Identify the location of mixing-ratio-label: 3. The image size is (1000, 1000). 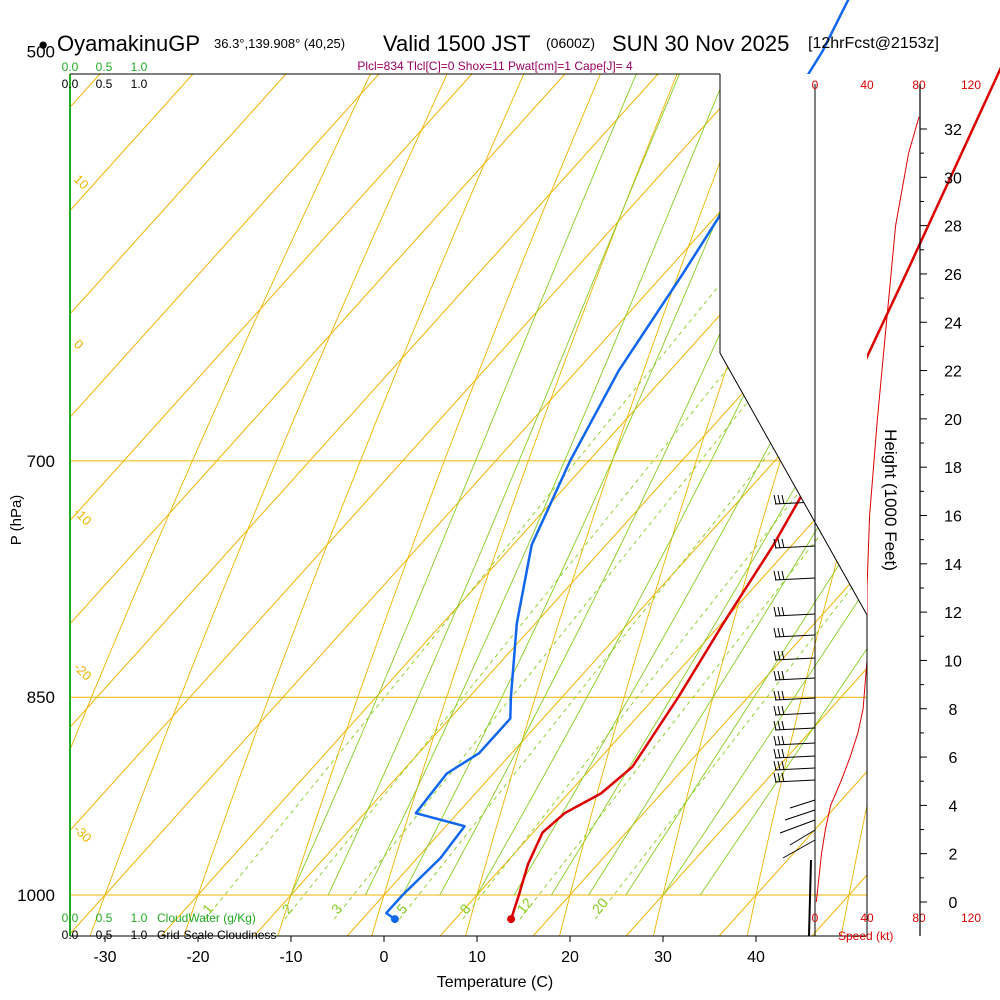
(336, 909).